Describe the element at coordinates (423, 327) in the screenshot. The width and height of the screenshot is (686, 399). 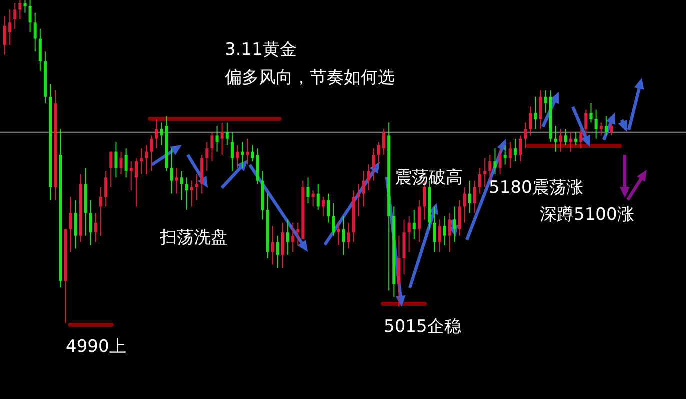
I see `annotation: 5015企稳` at that location.